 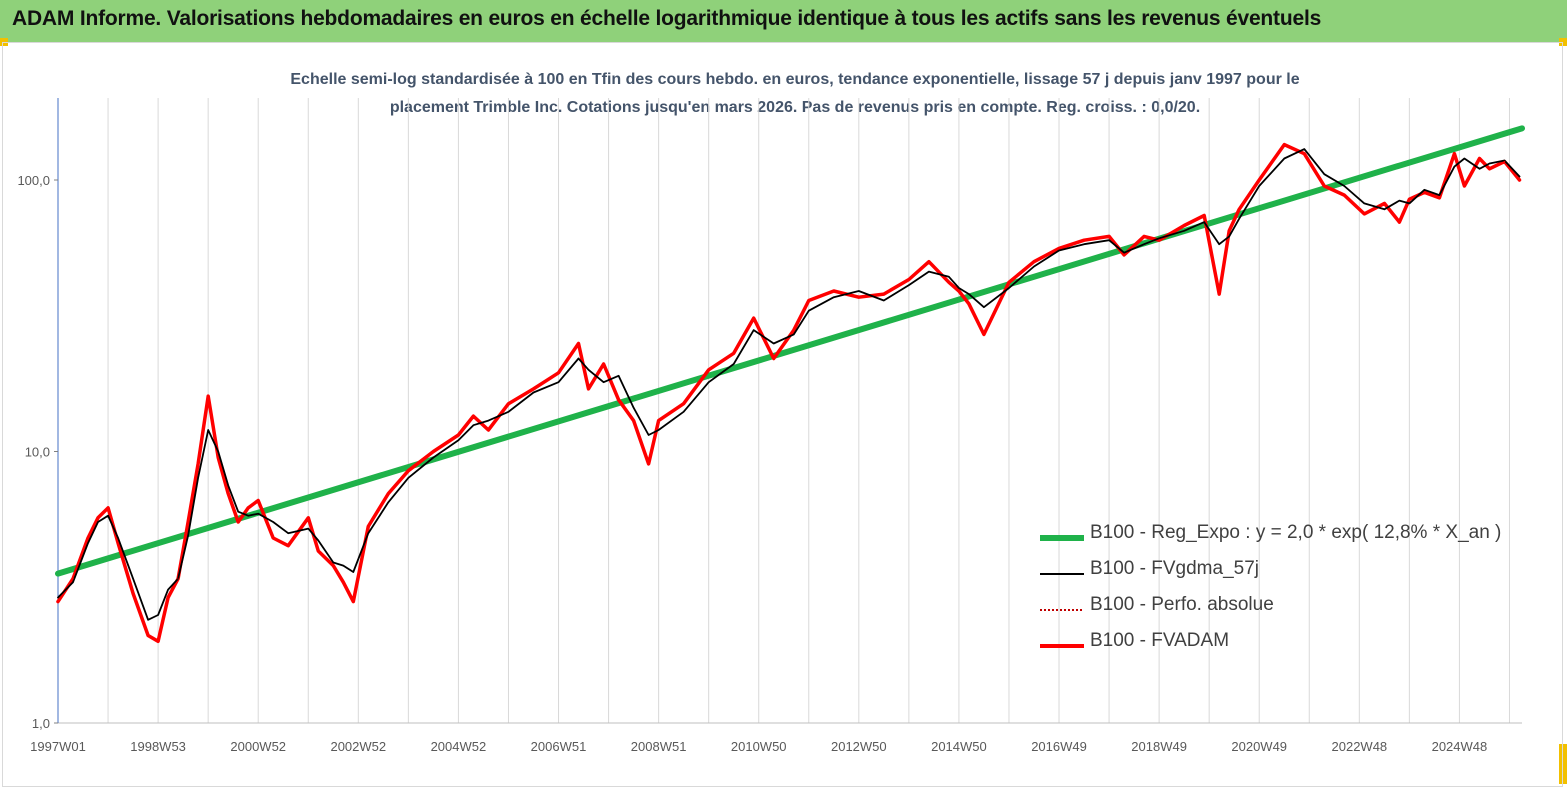 What do you see at coordinates (1182, 604) in the screenshot?
I see `legend-label-perfo-absolue: B100 - Perfo. absolue` at bounding box center [1182, 604].